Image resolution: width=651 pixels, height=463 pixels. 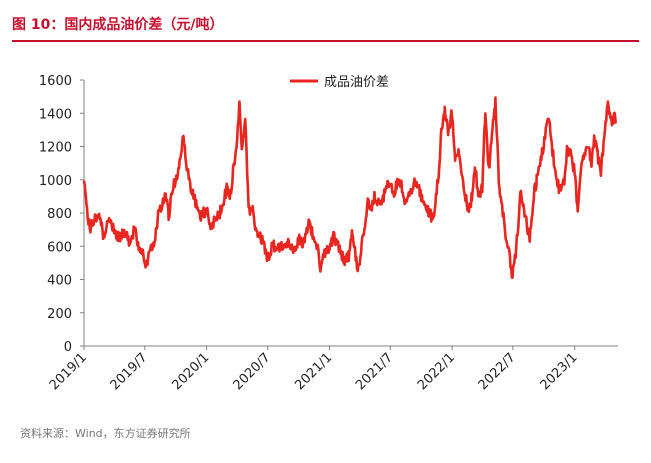 I want to click on y-tick-label: 1000, so click(x=55, y=181).